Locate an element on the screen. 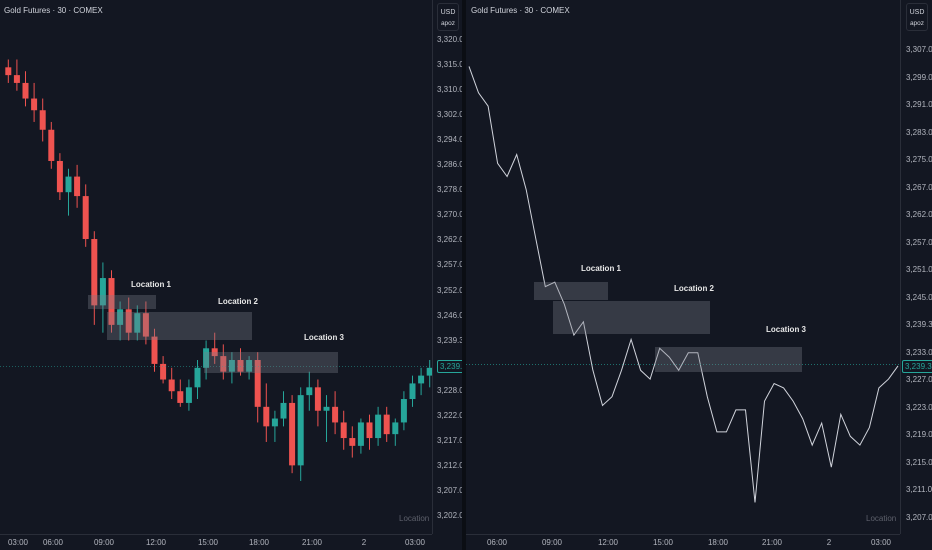  y-tick-label: 3,315.0 is located at coordinates (449, 65).